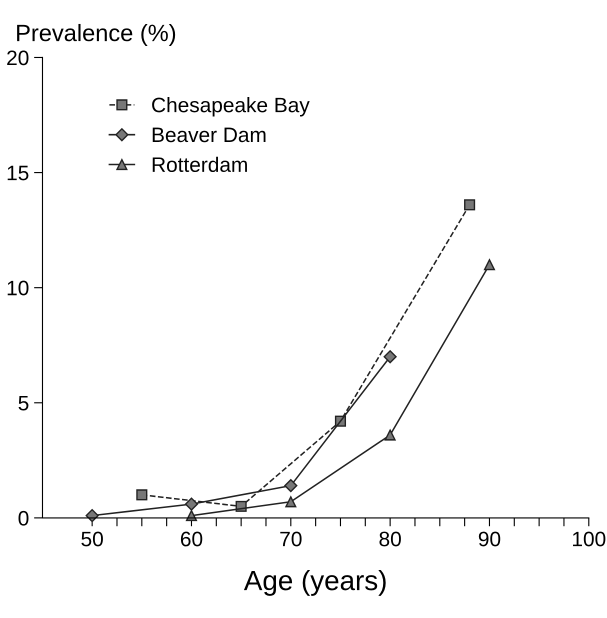  What do you see at coordinates (23, 403) in the screenshot?
I see `y-tick-label: 5` at bounding box center [23, 403].